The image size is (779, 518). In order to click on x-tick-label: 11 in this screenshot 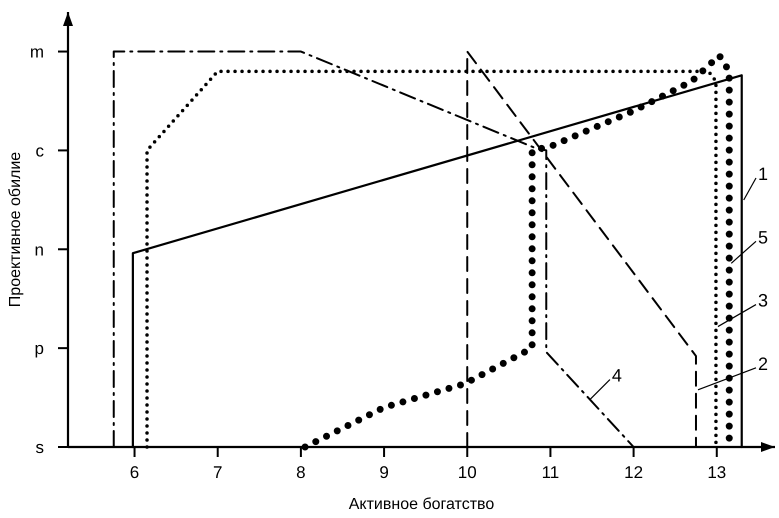, I will do `click(551, 472)`.